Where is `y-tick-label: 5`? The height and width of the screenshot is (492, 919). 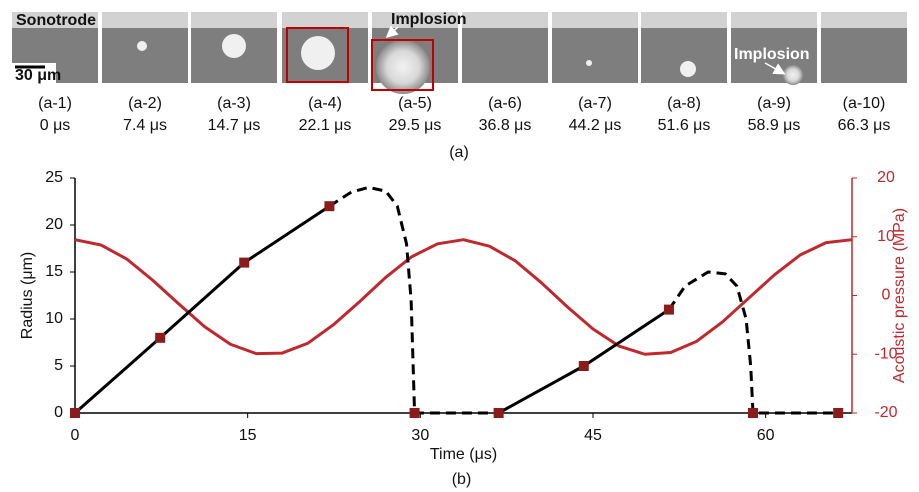 y-tick-label: 5 is located at coordinates (58, 365).